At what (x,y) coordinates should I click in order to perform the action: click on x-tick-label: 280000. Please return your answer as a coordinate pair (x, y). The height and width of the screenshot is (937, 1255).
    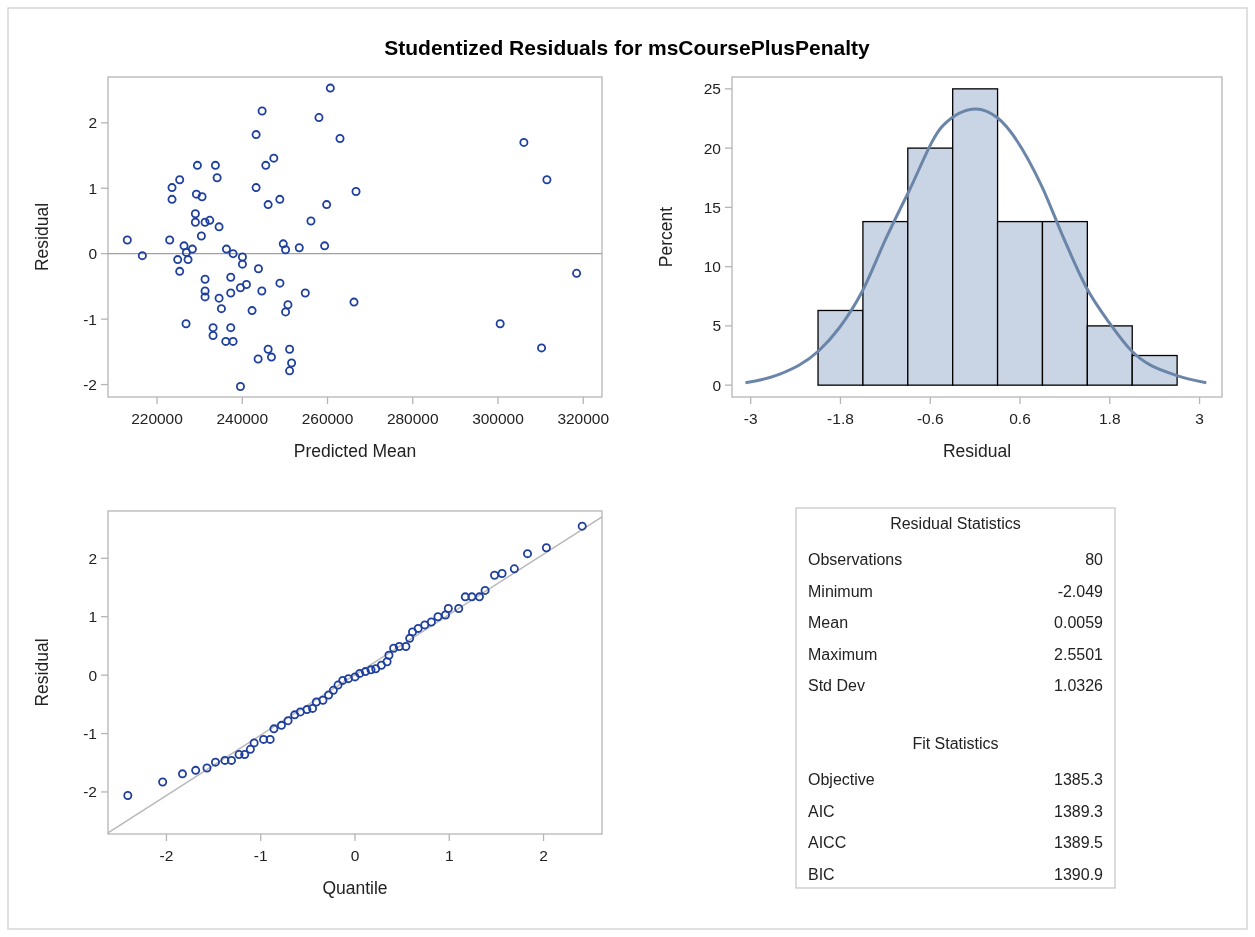
    Looking at the image, I should click on (412, 418).